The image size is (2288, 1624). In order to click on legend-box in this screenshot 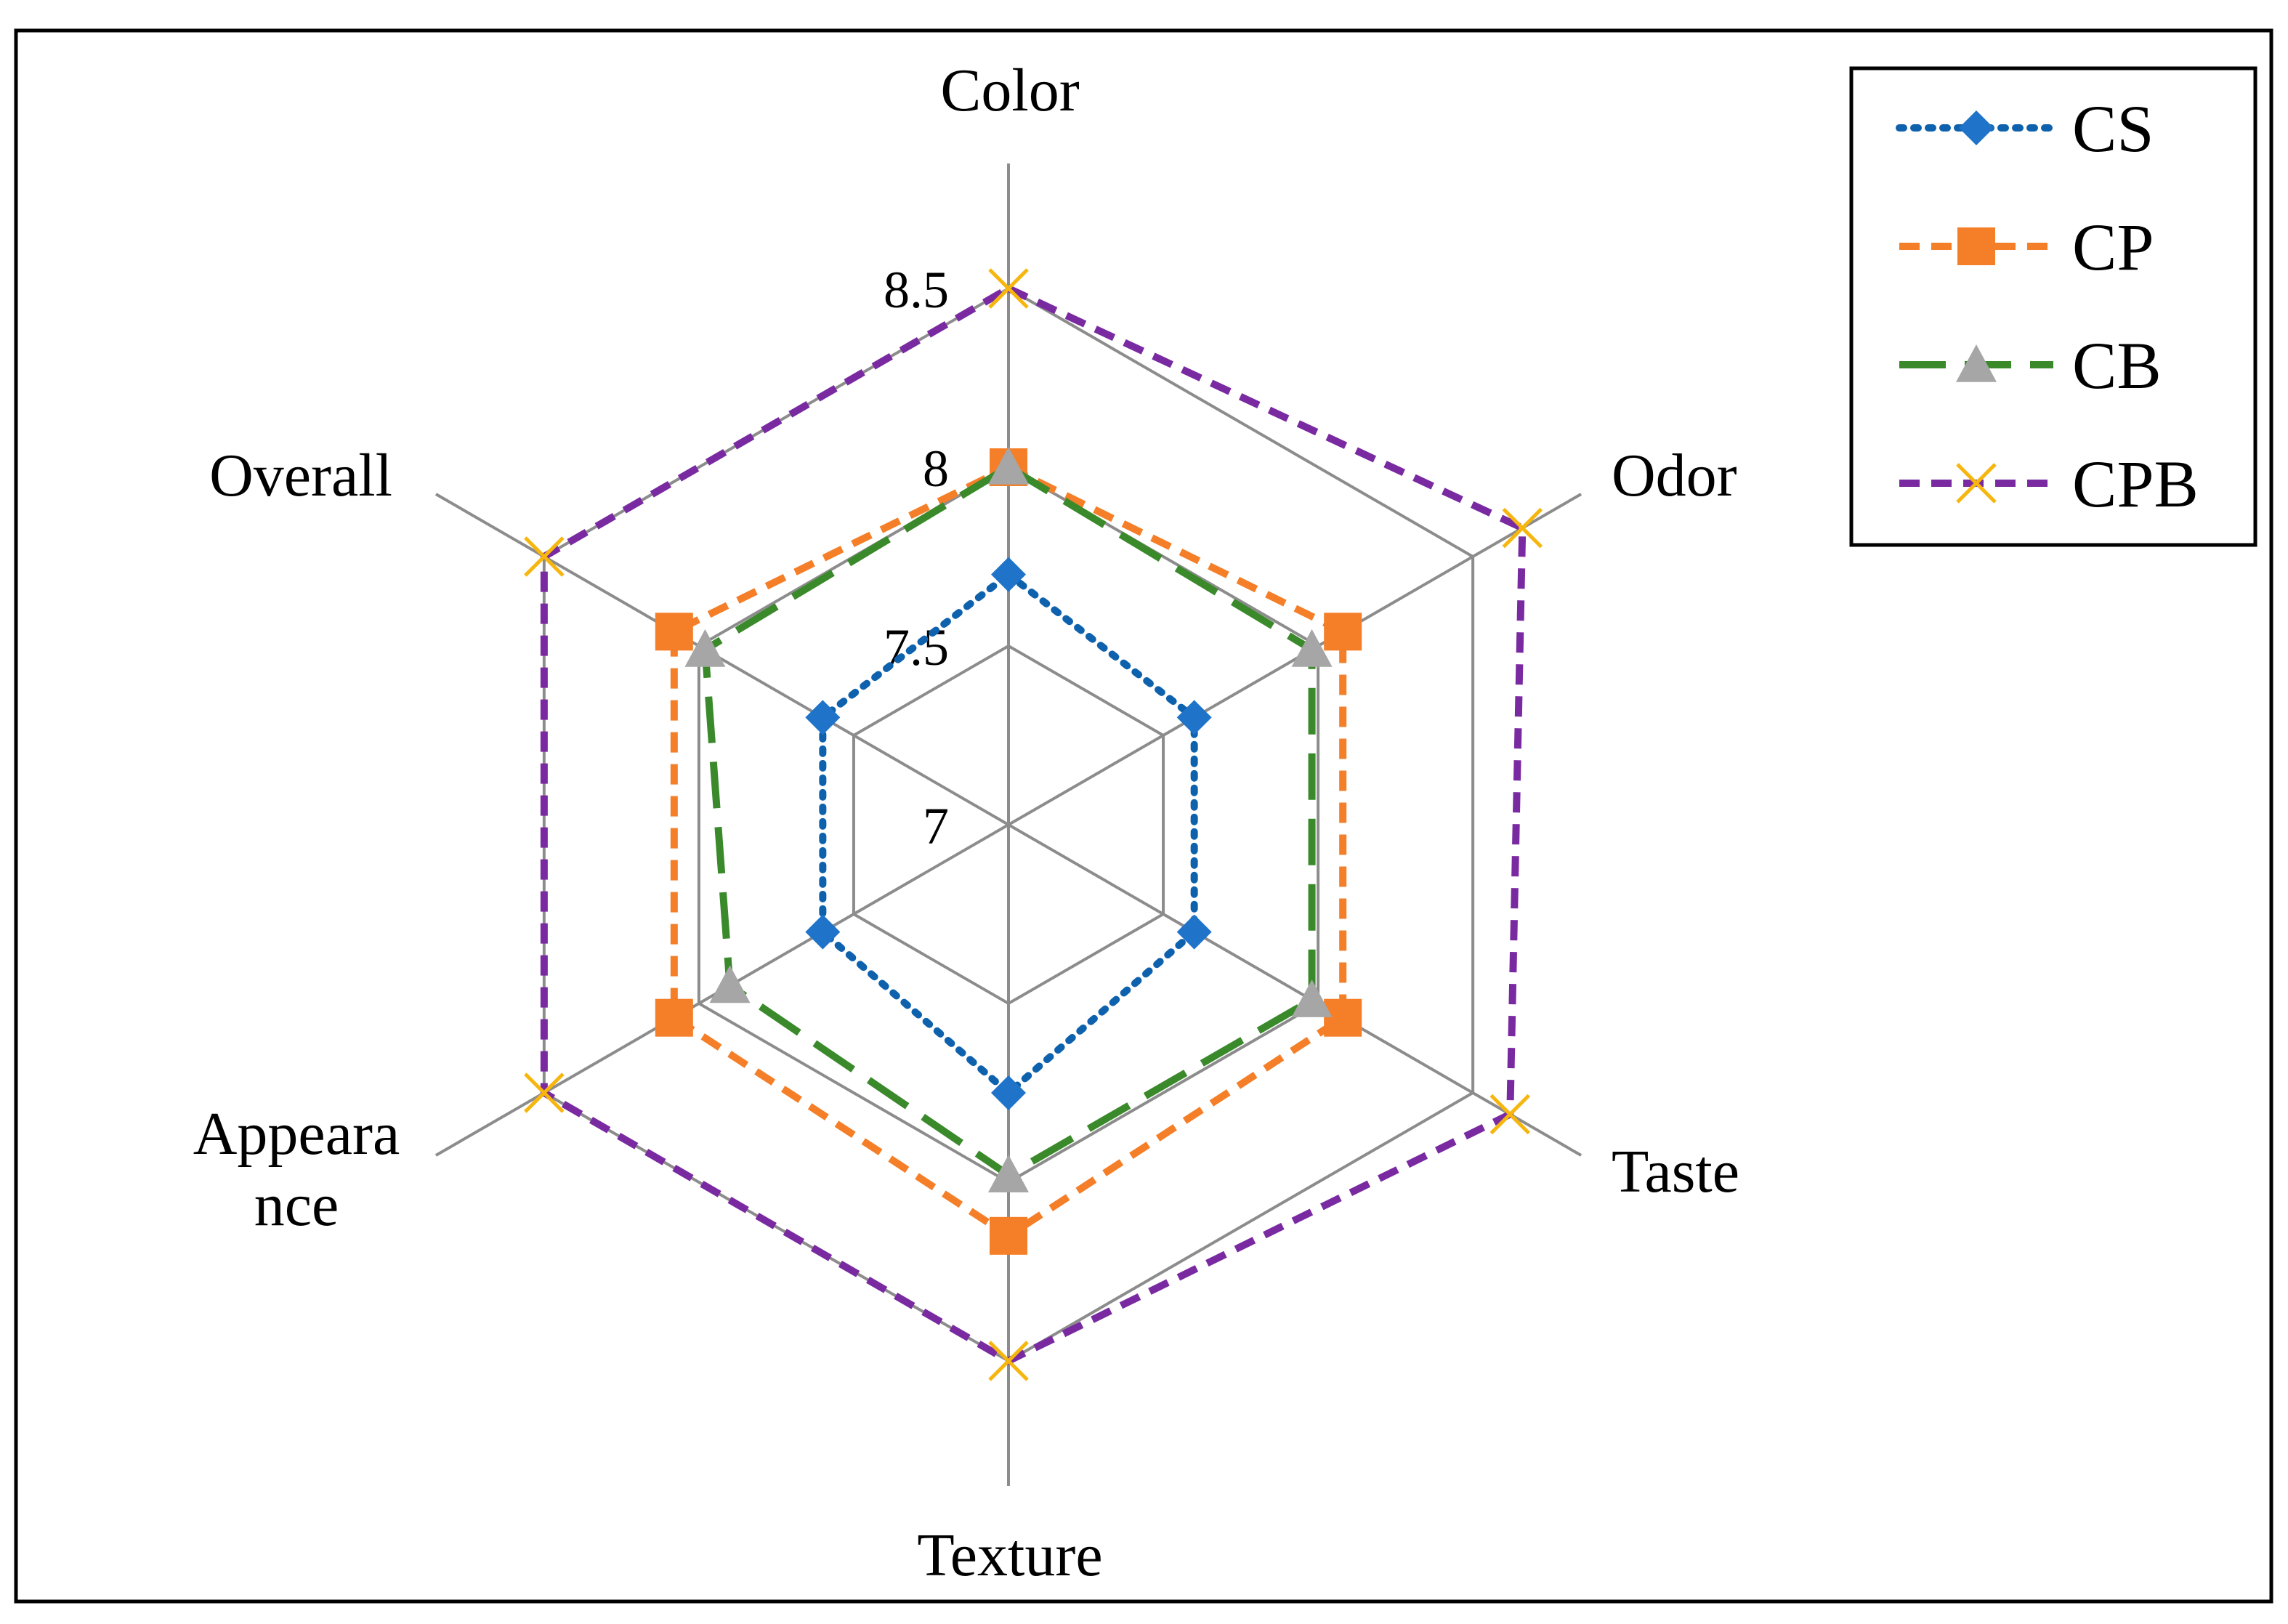, I will do `click(2053, 306)`.